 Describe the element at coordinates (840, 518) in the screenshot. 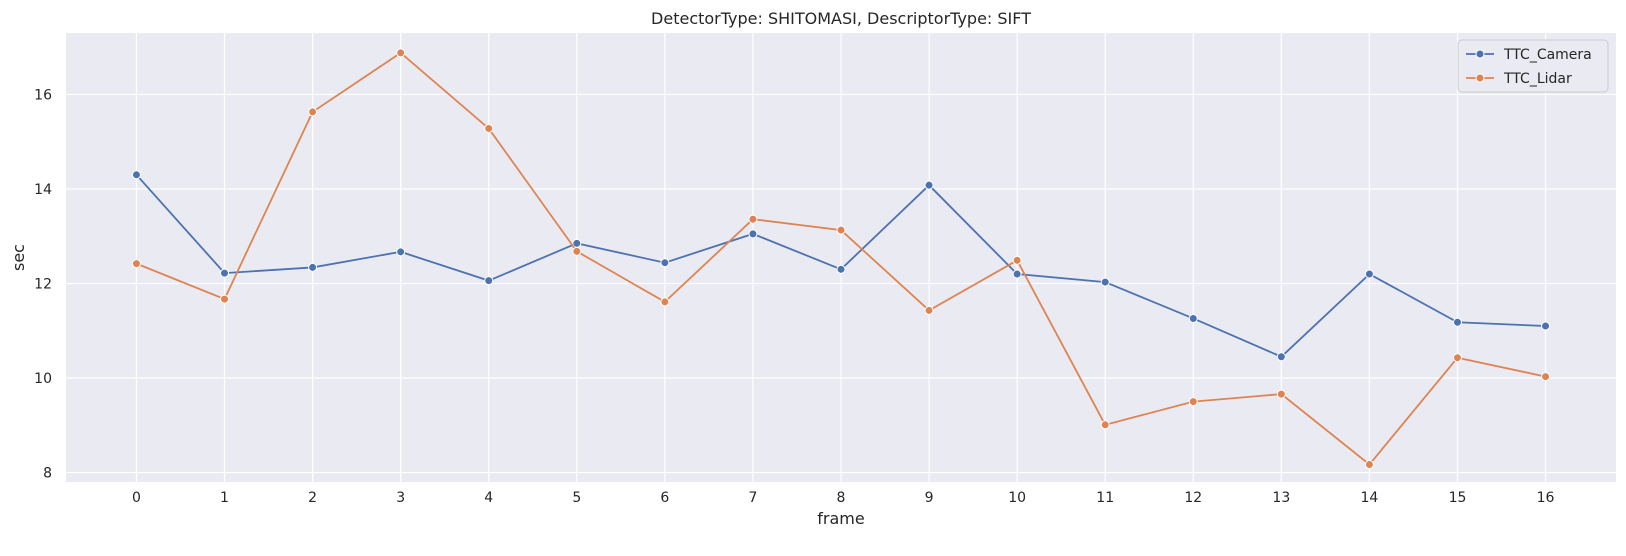

I see `x-axis-label: frame` at that location.